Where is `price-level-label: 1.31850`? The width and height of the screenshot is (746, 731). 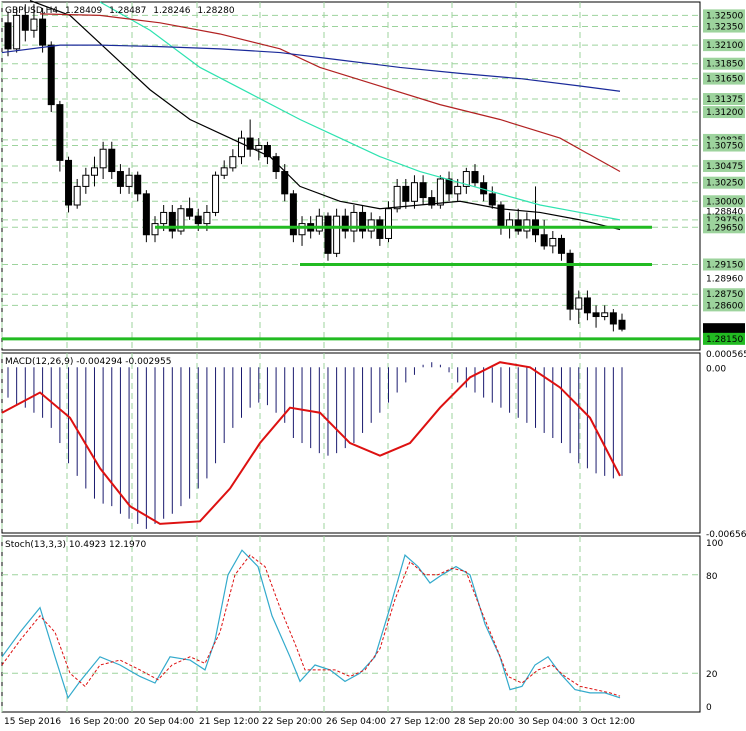
price-level-label: 1.31850 is located at coordinates (724, 65).